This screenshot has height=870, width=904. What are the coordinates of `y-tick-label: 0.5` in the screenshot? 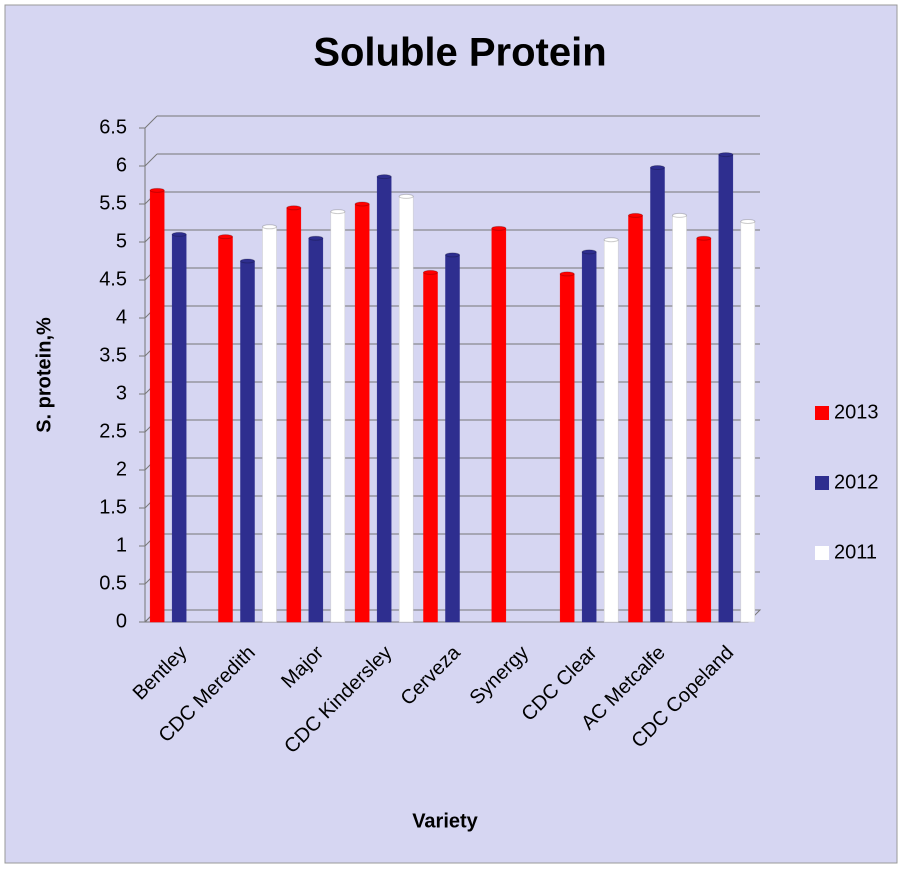 It's located at (113, 583).